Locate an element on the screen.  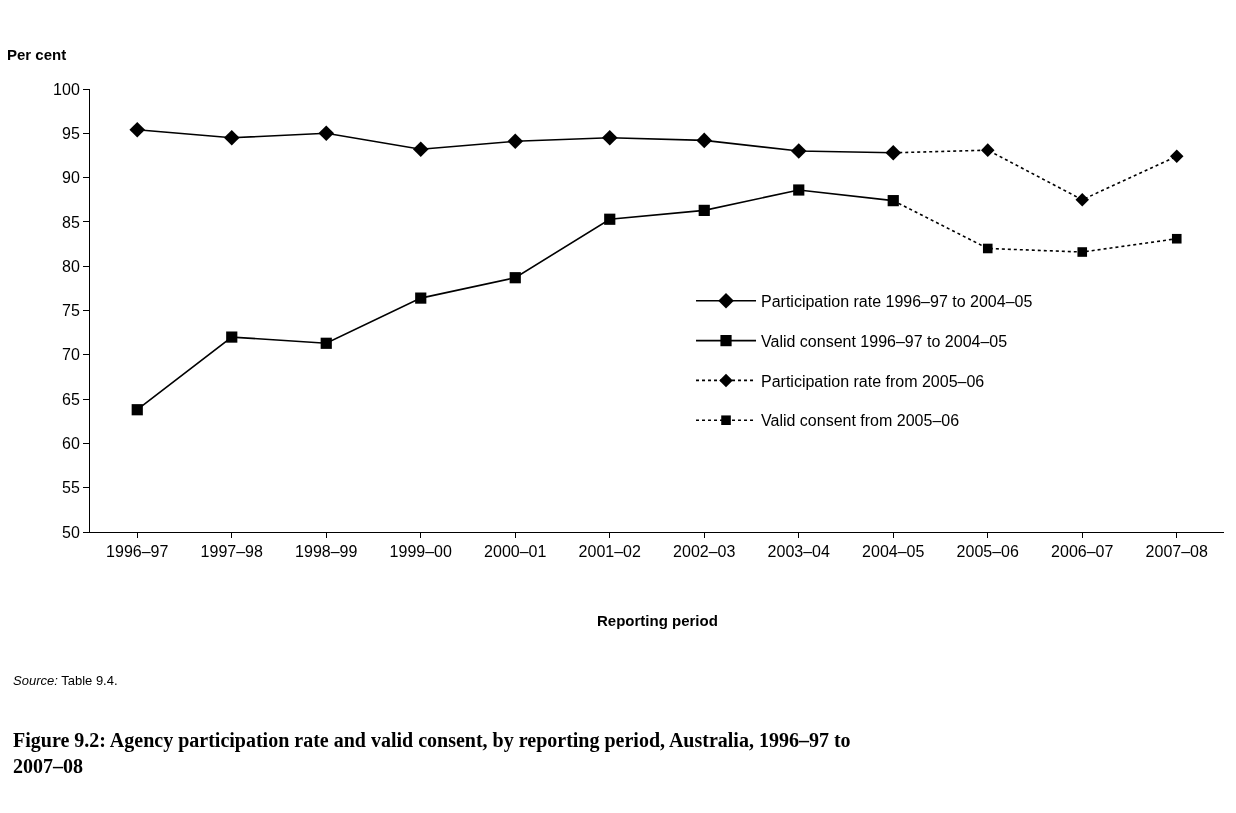
y-tick-label: 100 is located at coordinates (66, 89).